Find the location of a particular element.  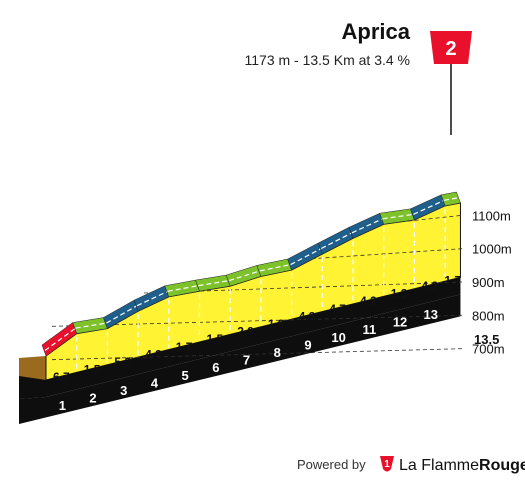

total-distance-label: 13.5 is located at coordinates (486, 339).